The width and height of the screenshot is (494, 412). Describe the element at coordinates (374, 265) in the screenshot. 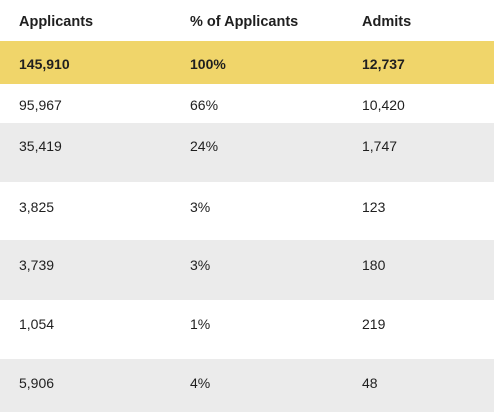

I see `cell-admits: 180` at that location.